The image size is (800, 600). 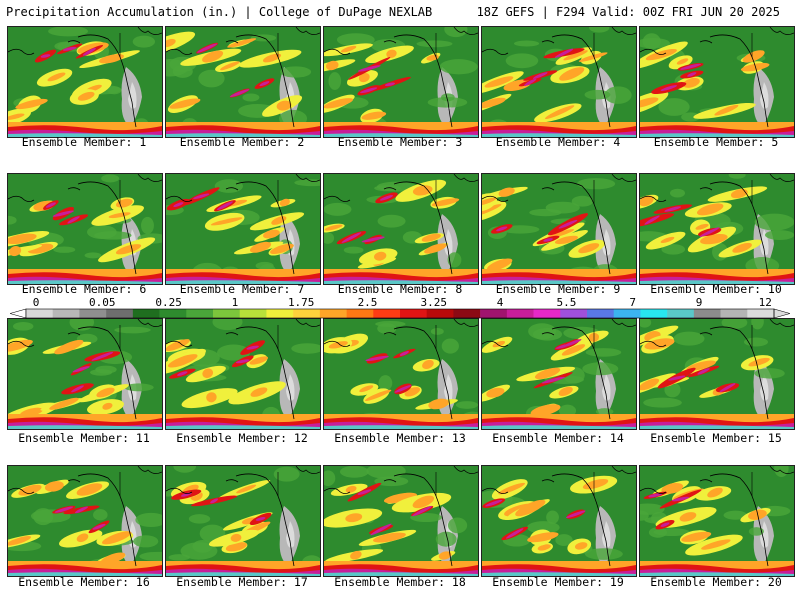 I want to click on precipitation-colorbar: 0 0.05 0.25 1 1.75 2.5 3.25 4 5.5 7 9 12, so click(x=400, y=308).